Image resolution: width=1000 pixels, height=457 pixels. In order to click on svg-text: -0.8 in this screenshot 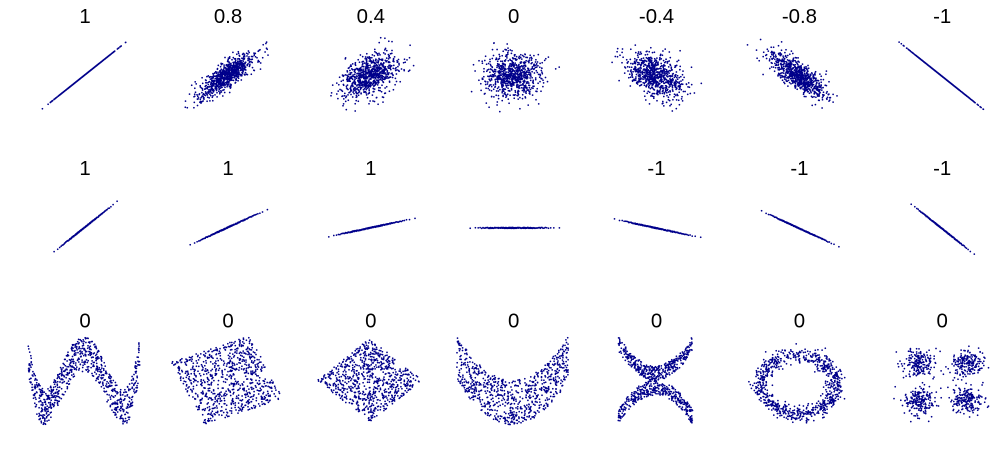, I will do `click(799, 17)`.